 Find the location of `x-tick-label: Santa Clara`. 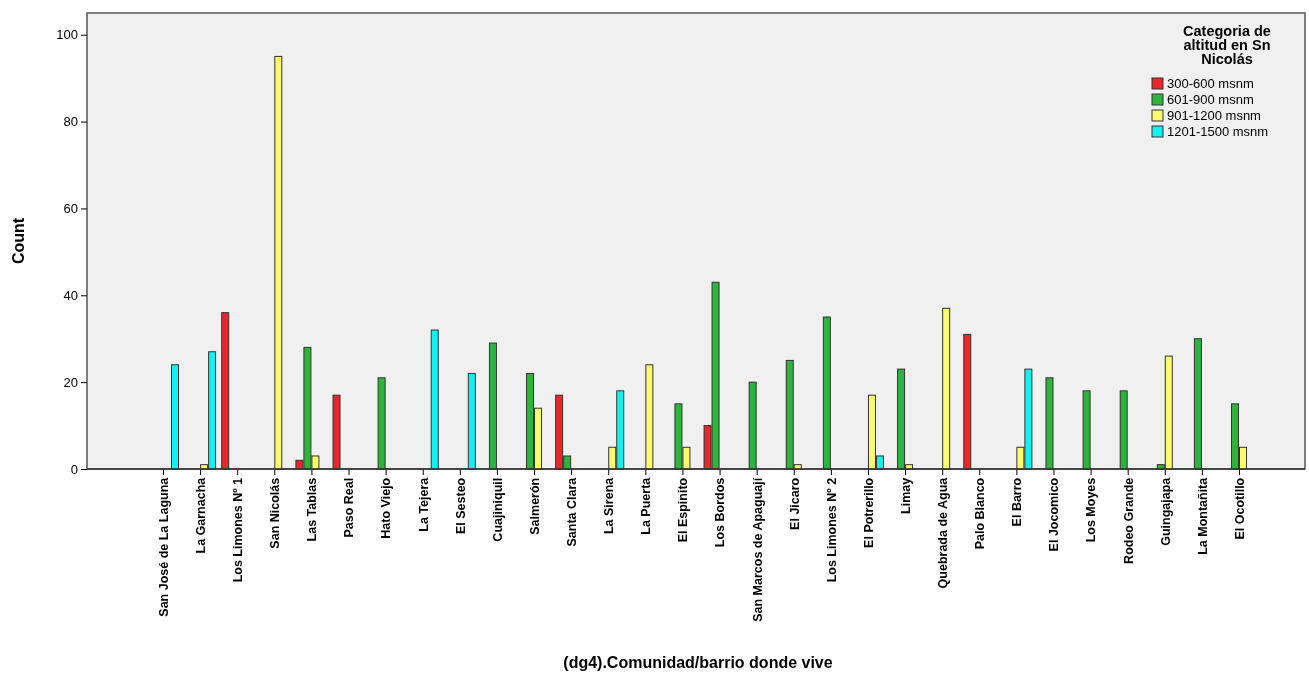

x-tick-label: Santa Clara is located at coordinates (572, 511).